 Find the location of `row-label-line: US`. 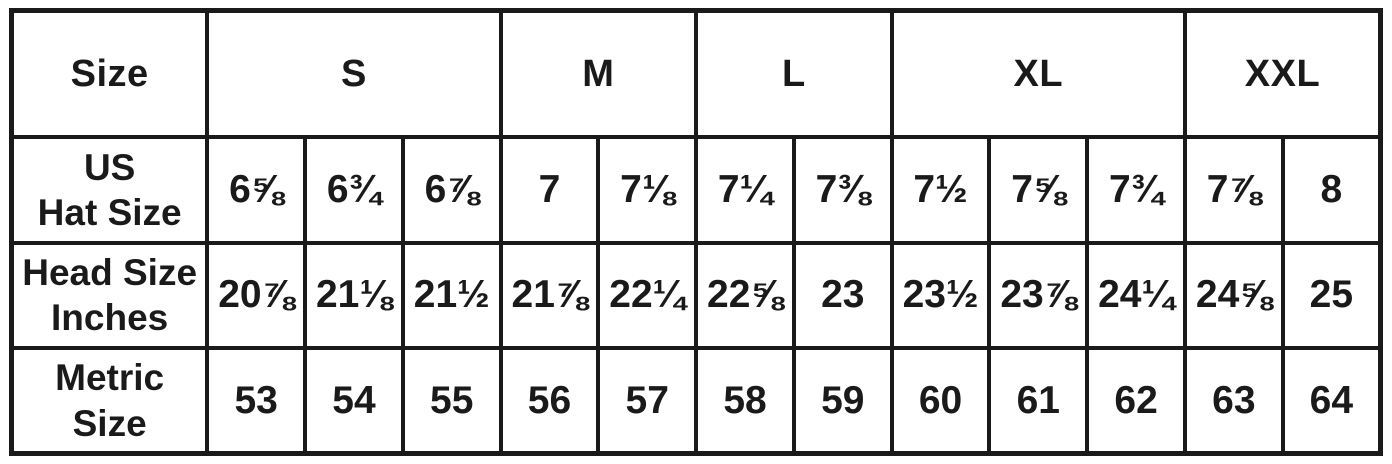

row-label-line: US is located at coordinates (109, 167).